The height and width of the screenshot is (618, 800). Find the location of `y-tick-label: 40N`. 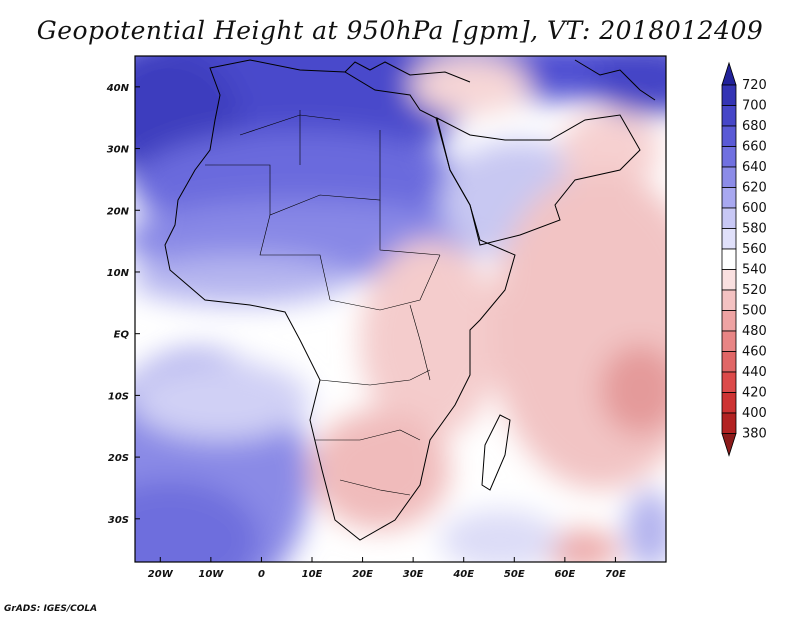

y-tick-label: 40N is located at coordinates (118, 88).